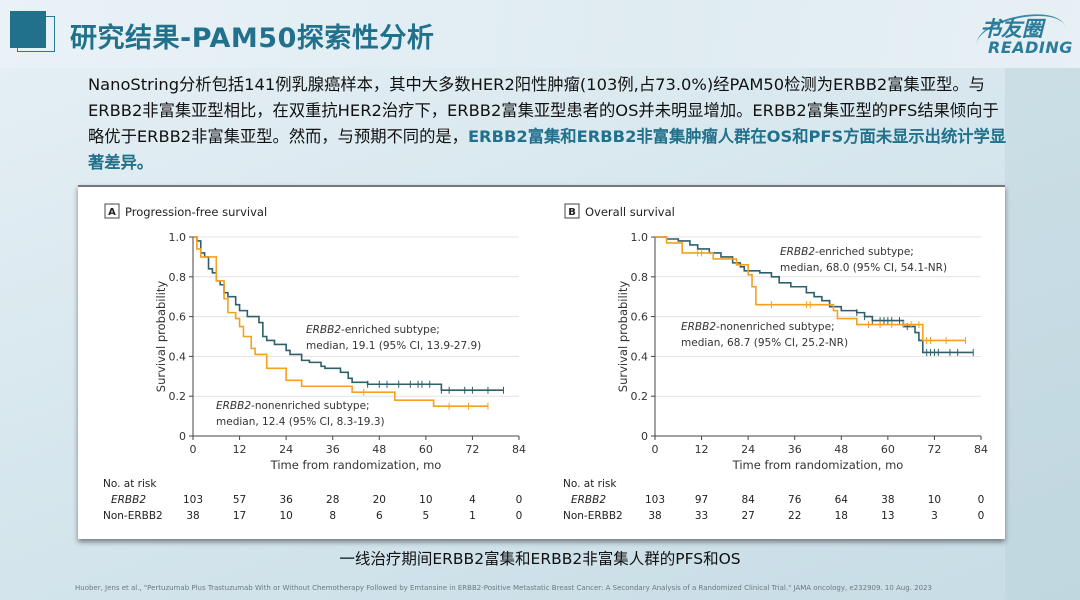  Describe the element at coordinates (379, 516) in the screenshot. I see `risk-count: 6` at that location.